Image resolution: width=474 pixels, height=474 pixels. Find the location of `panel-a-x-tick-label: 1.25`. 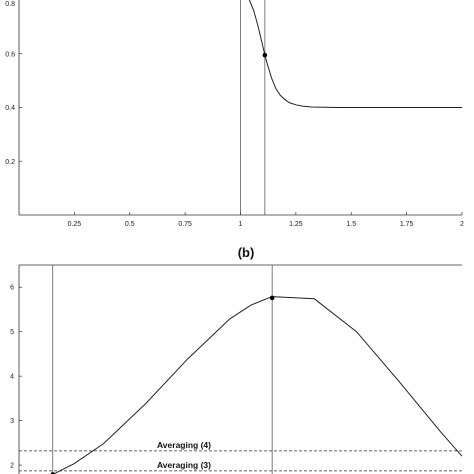

panel-a-x-tick-label: 1.25 is located at coordinates (296, 224).